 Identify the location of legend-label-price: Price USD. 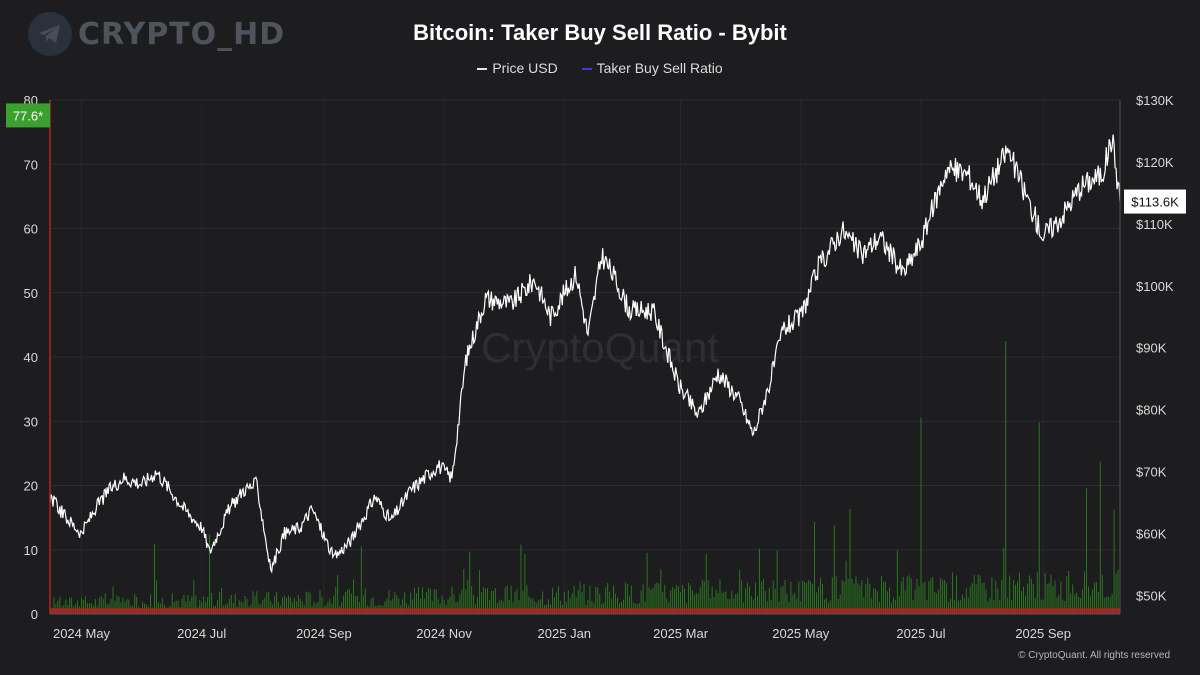
(525, 68).